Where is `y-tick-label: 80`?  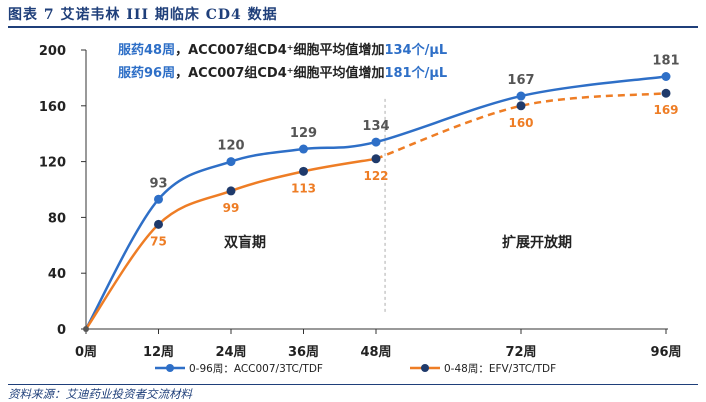 y-tick-label: 80 is located at coordinates (57, 218).